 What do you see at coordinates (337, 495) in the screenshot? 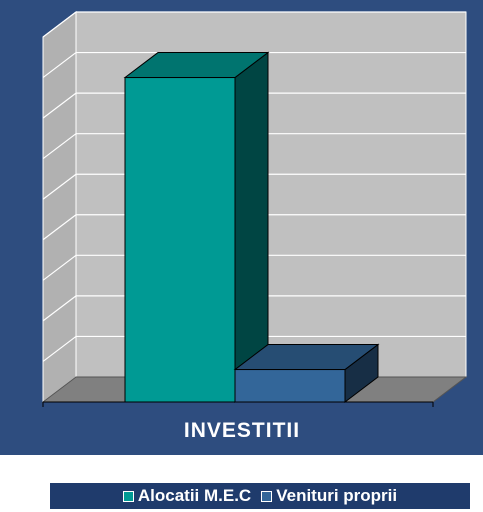
I see `legend-label-venituri: Venituri proprii` at bounding box center [337, 495].